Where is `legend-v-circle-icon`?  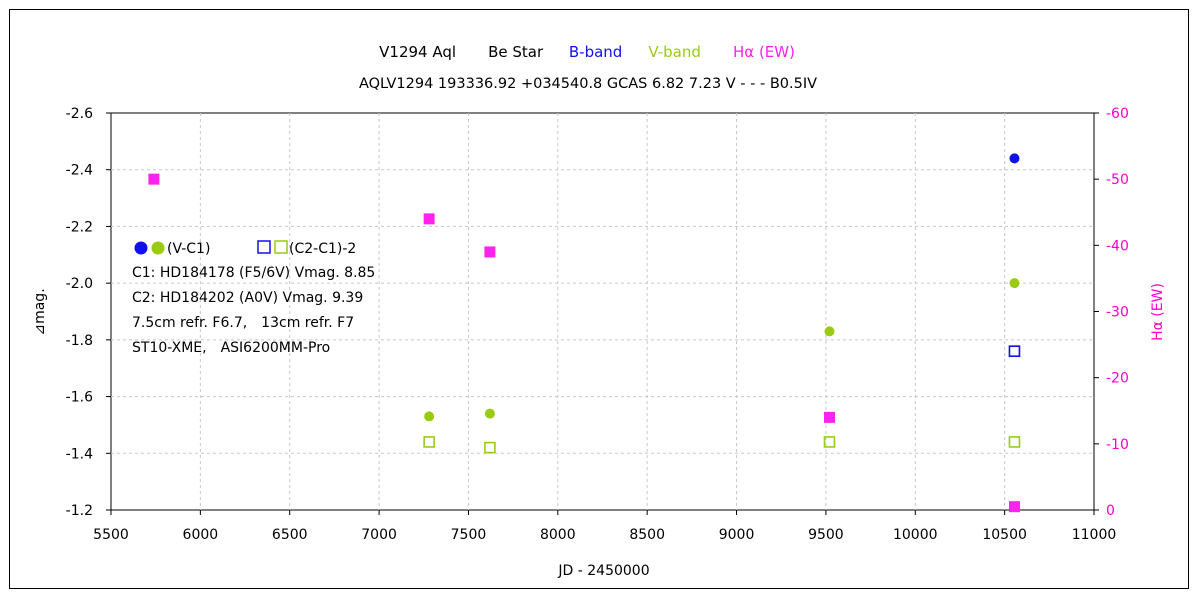 legend-v-circle-icon is located at coordinates (158, 248).